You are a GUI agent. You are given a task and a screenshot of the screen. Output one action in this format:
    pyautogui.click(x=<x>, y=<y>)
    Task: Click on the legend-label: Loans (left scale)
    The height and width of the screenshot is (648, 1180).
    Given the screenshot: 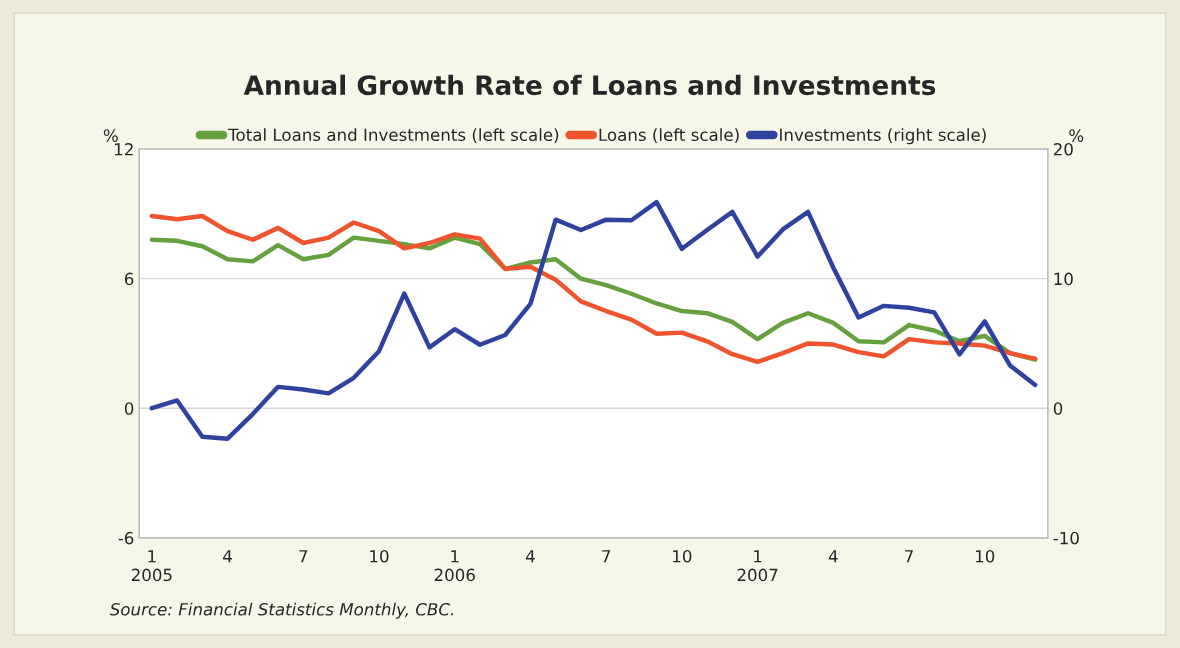 What is the action you would take?
    pyautogui.click(x=669, y=136)
    